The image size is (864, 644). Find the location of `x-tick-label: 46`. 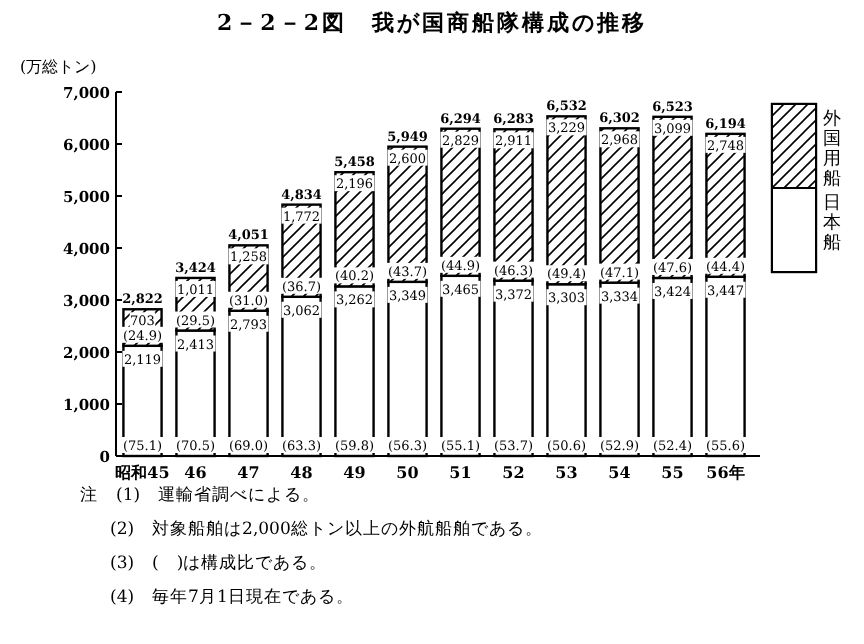

x-tick-label: 46 is located at coordinates (196, 472).